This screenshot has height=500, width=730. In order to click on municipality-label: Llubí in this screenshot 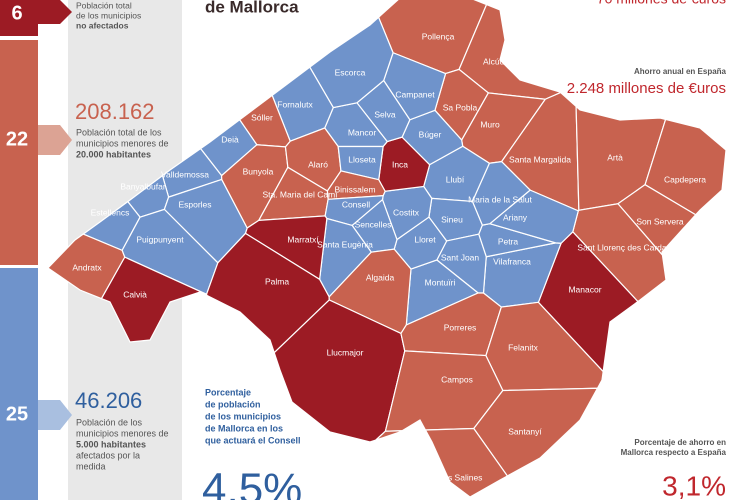, I will do `click(455, 179)`.